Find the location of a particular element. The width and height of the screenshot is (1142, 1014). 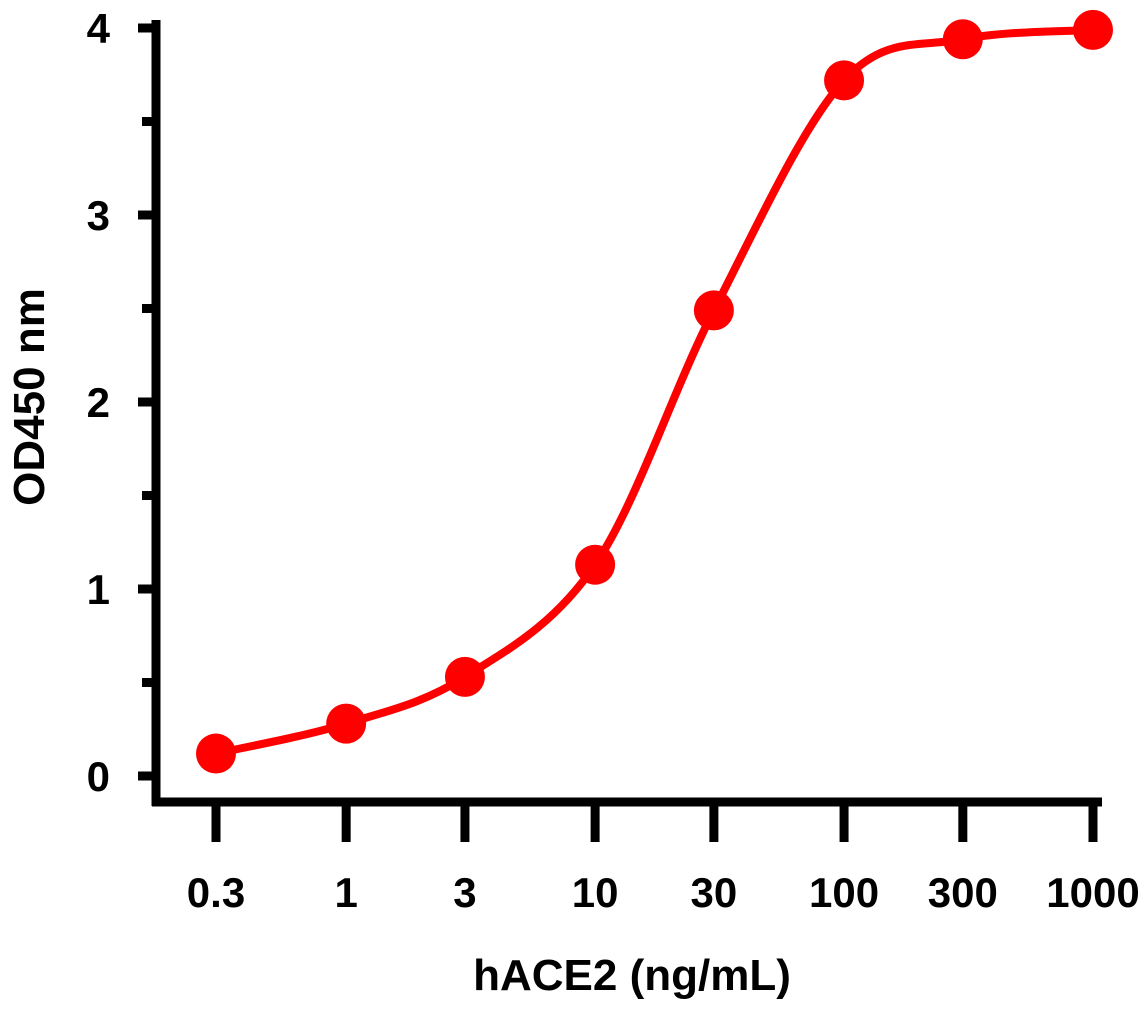

y-tick-label: 2 is located at coordinates (98, 402).